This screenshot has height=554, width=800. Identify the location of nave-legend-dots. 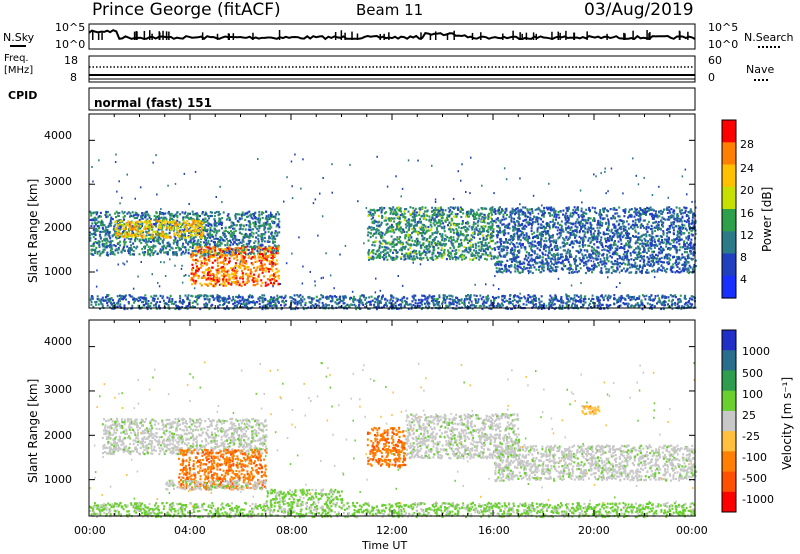
(761, 80).